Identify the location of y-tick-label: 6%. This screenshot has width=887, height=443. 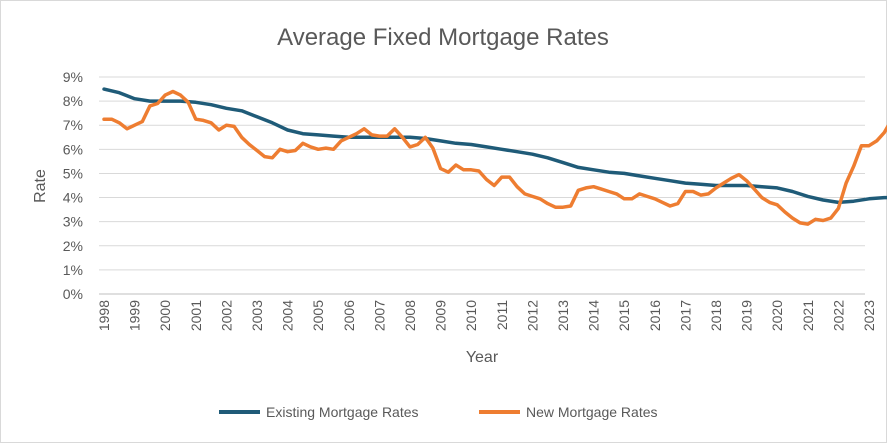
(73, 149).